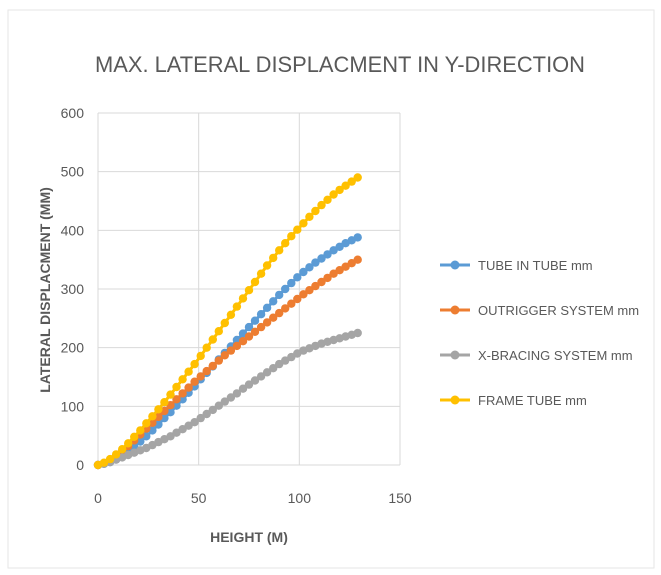  What do you see at coordinates (249, 537) in the screenshot?
I see `x-axis-title: HEIGHT (M)` at bounding box center [249, 537].